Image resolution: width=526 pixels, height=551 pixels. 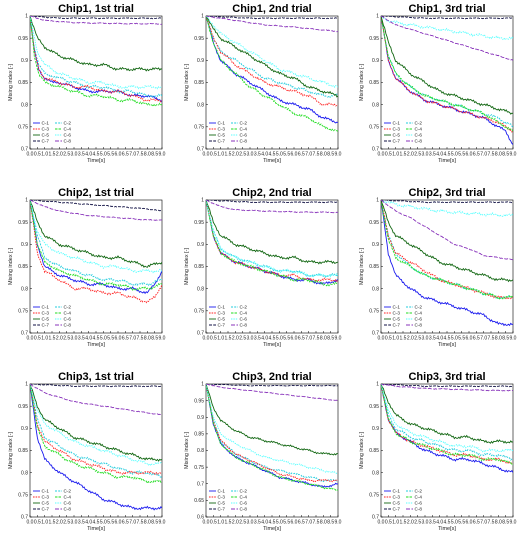 I want to click on y-tick-label: 0.75, so click(x=374, y=128).